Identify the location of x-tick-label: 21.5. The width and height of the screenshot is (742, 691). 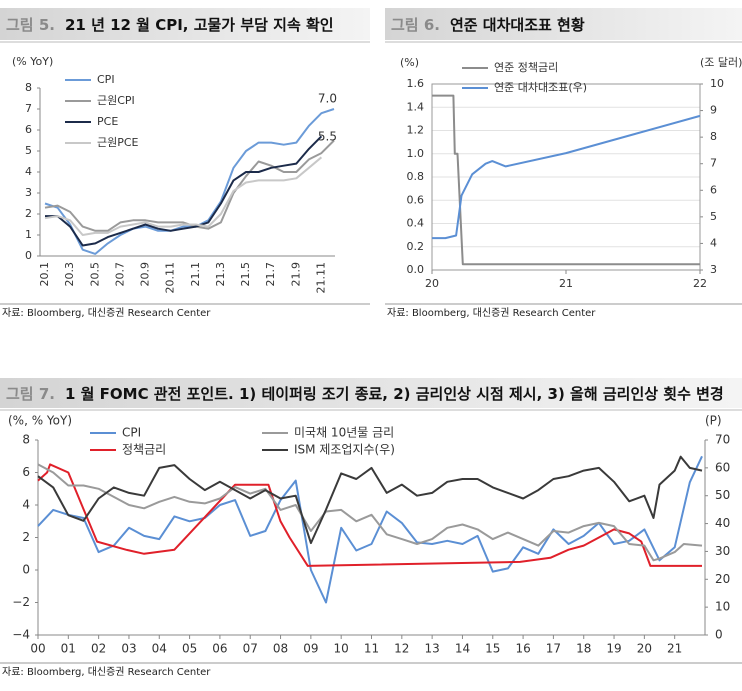
(245, 274).